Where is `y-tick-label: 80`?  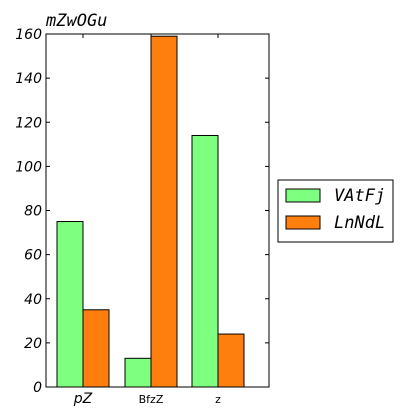
y-tick-label: 80 is located at coordinates (33, 212).